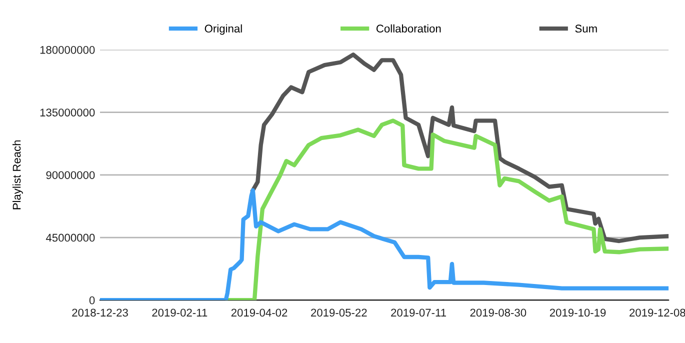 This screenshot has height=343, width=685. I want to click on x-tick-label: 2018-12-23, so click(100, 312).